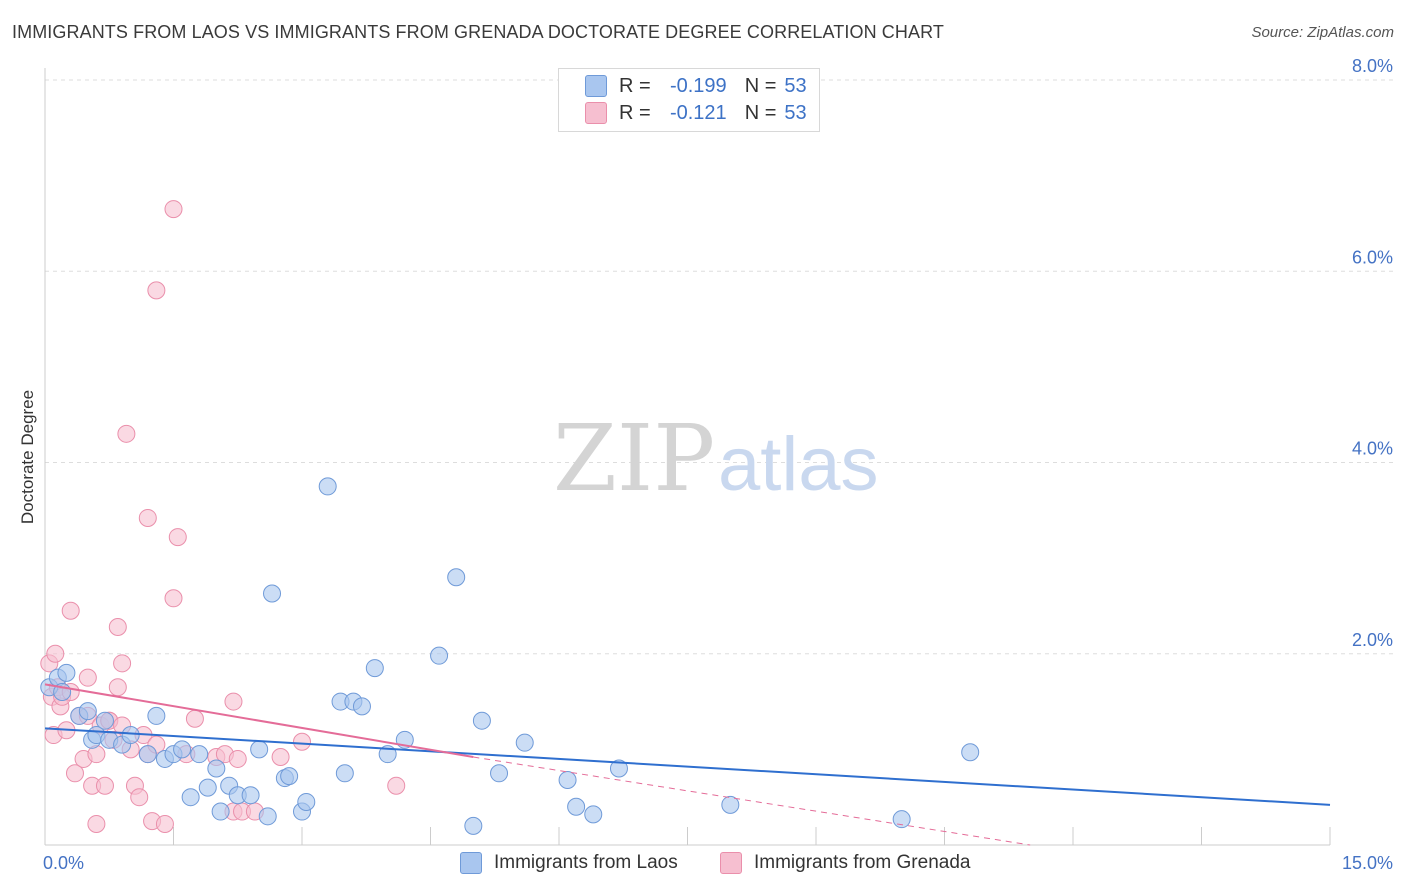 Image resolution: width=1406 pixels, height=892 pixels. What do you see at coordinates (1322, 32) in the screenshot?
I see `source-label: Source: ZipAtlas.com` at bounding box center [1322, 32].